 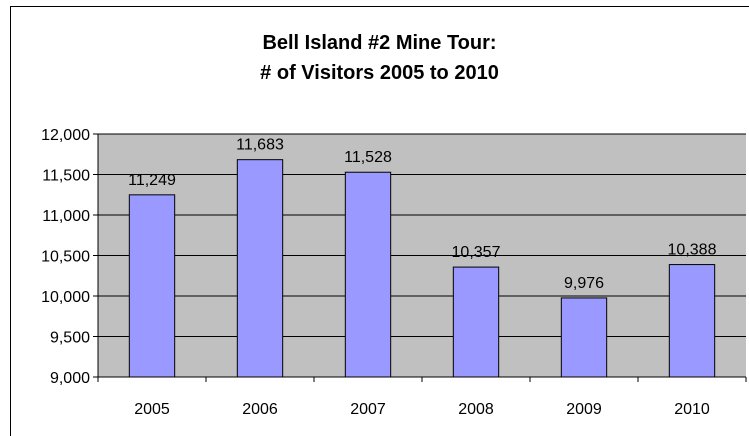 What do you see at coordinates (152, 180) in the screenshot?
I see `data-label-2005: 11,249` at bounding box center [152, 180].